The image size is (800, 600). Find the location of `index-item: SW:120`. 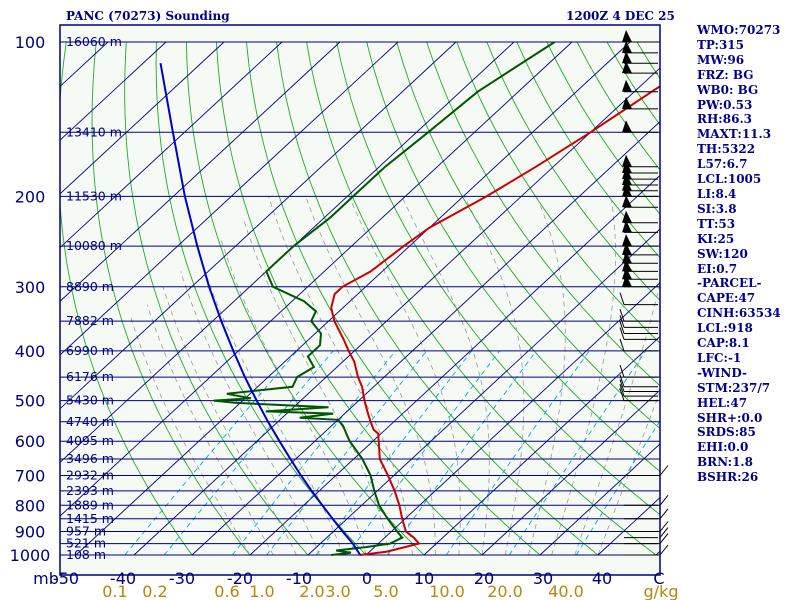

index-item: SW:120 is located at coordinates (722, 253).